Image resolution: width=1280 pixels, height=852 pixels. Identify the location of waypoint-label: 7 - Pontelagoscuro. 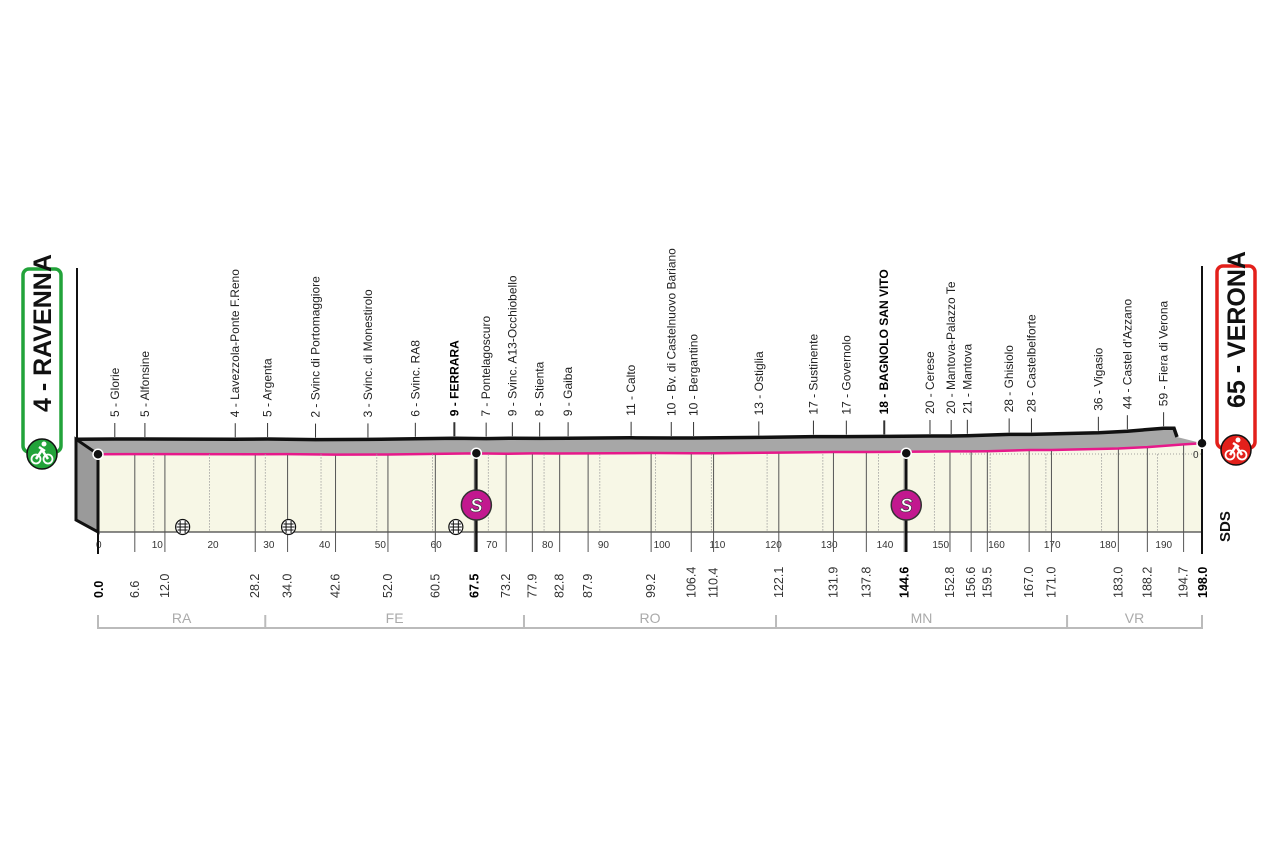
(486, 366).